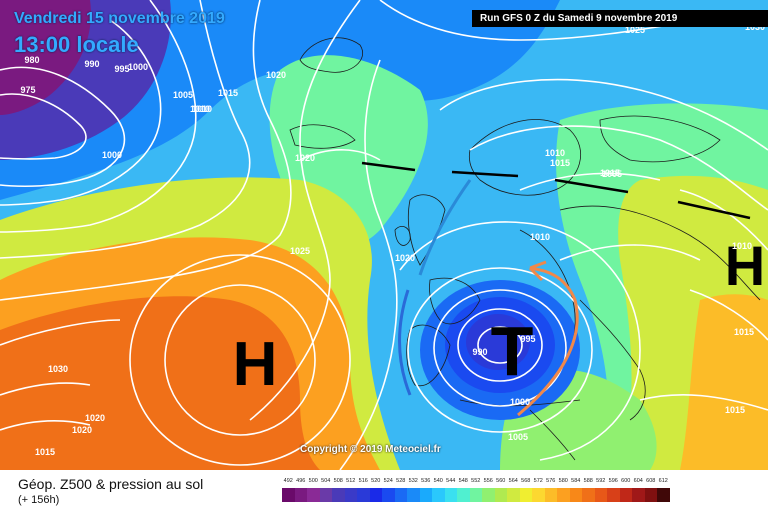  What do you see at coordinates (338, 481) in the screenshot?
I see `color-scale-tick-label: 508` at bounding box center [338, 481].